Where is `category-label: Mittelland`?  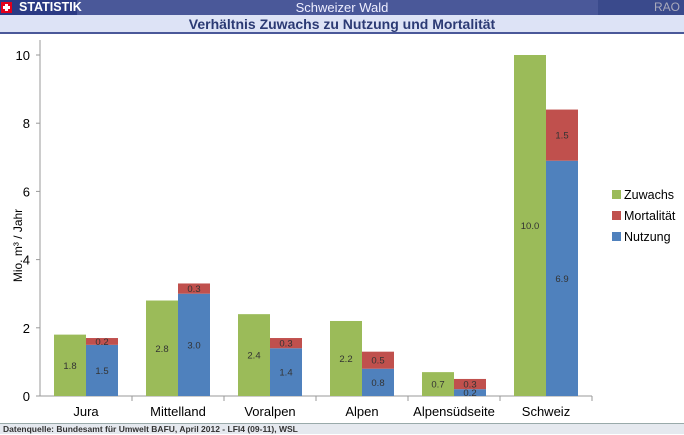 category-label: Mittelland is located at coordinates (178, 411).